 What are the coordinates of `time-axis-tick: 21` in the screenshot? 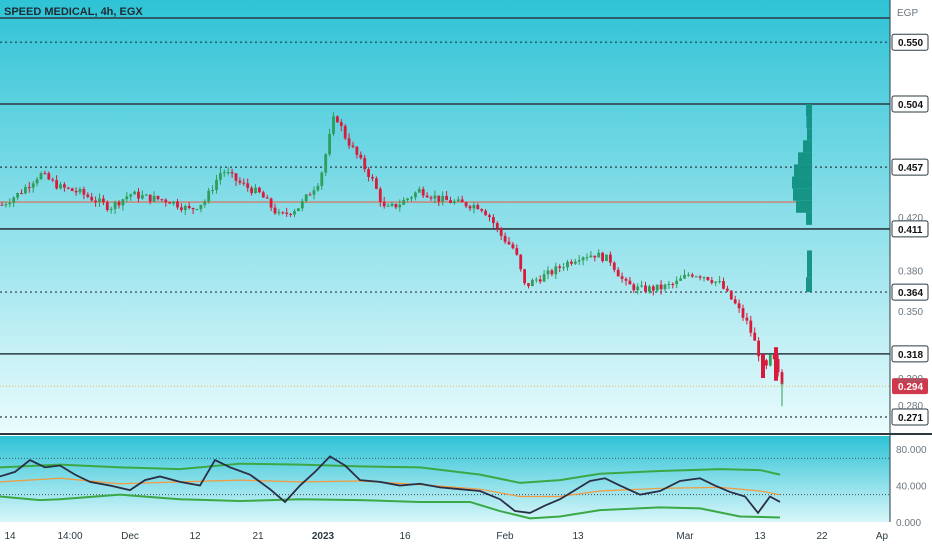 It's located at (258, 536).